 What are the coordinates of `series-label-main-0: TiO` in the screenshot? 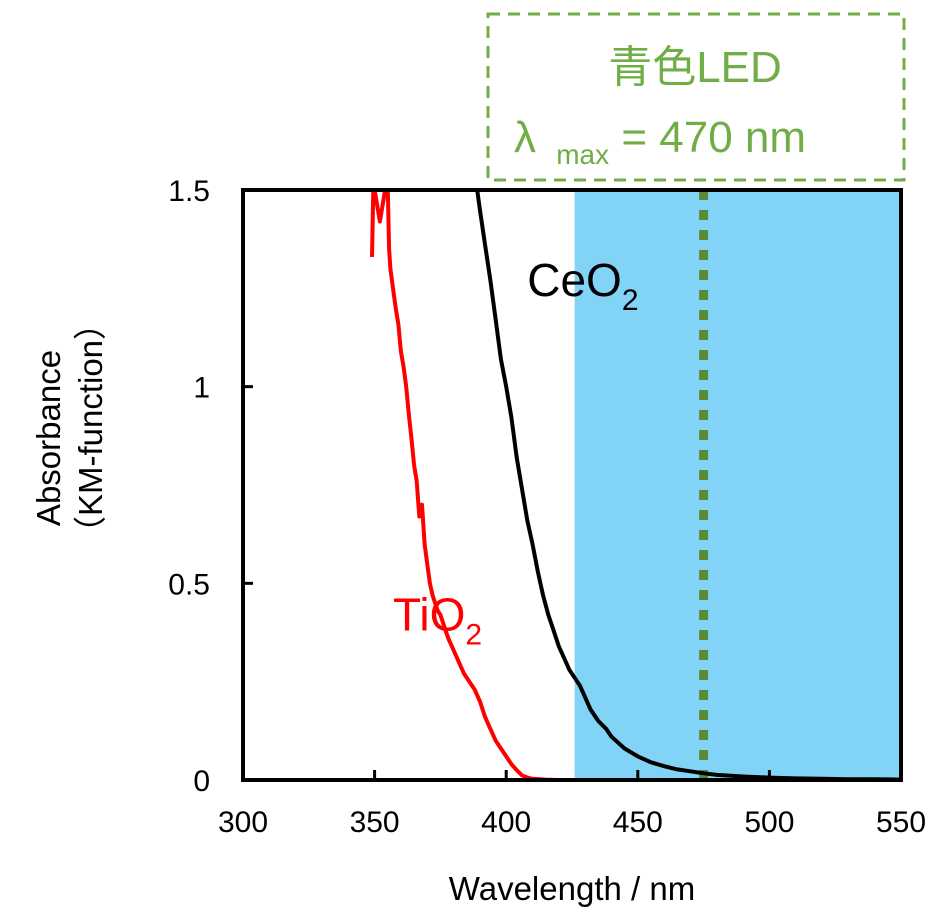 It's located at (429, 615).